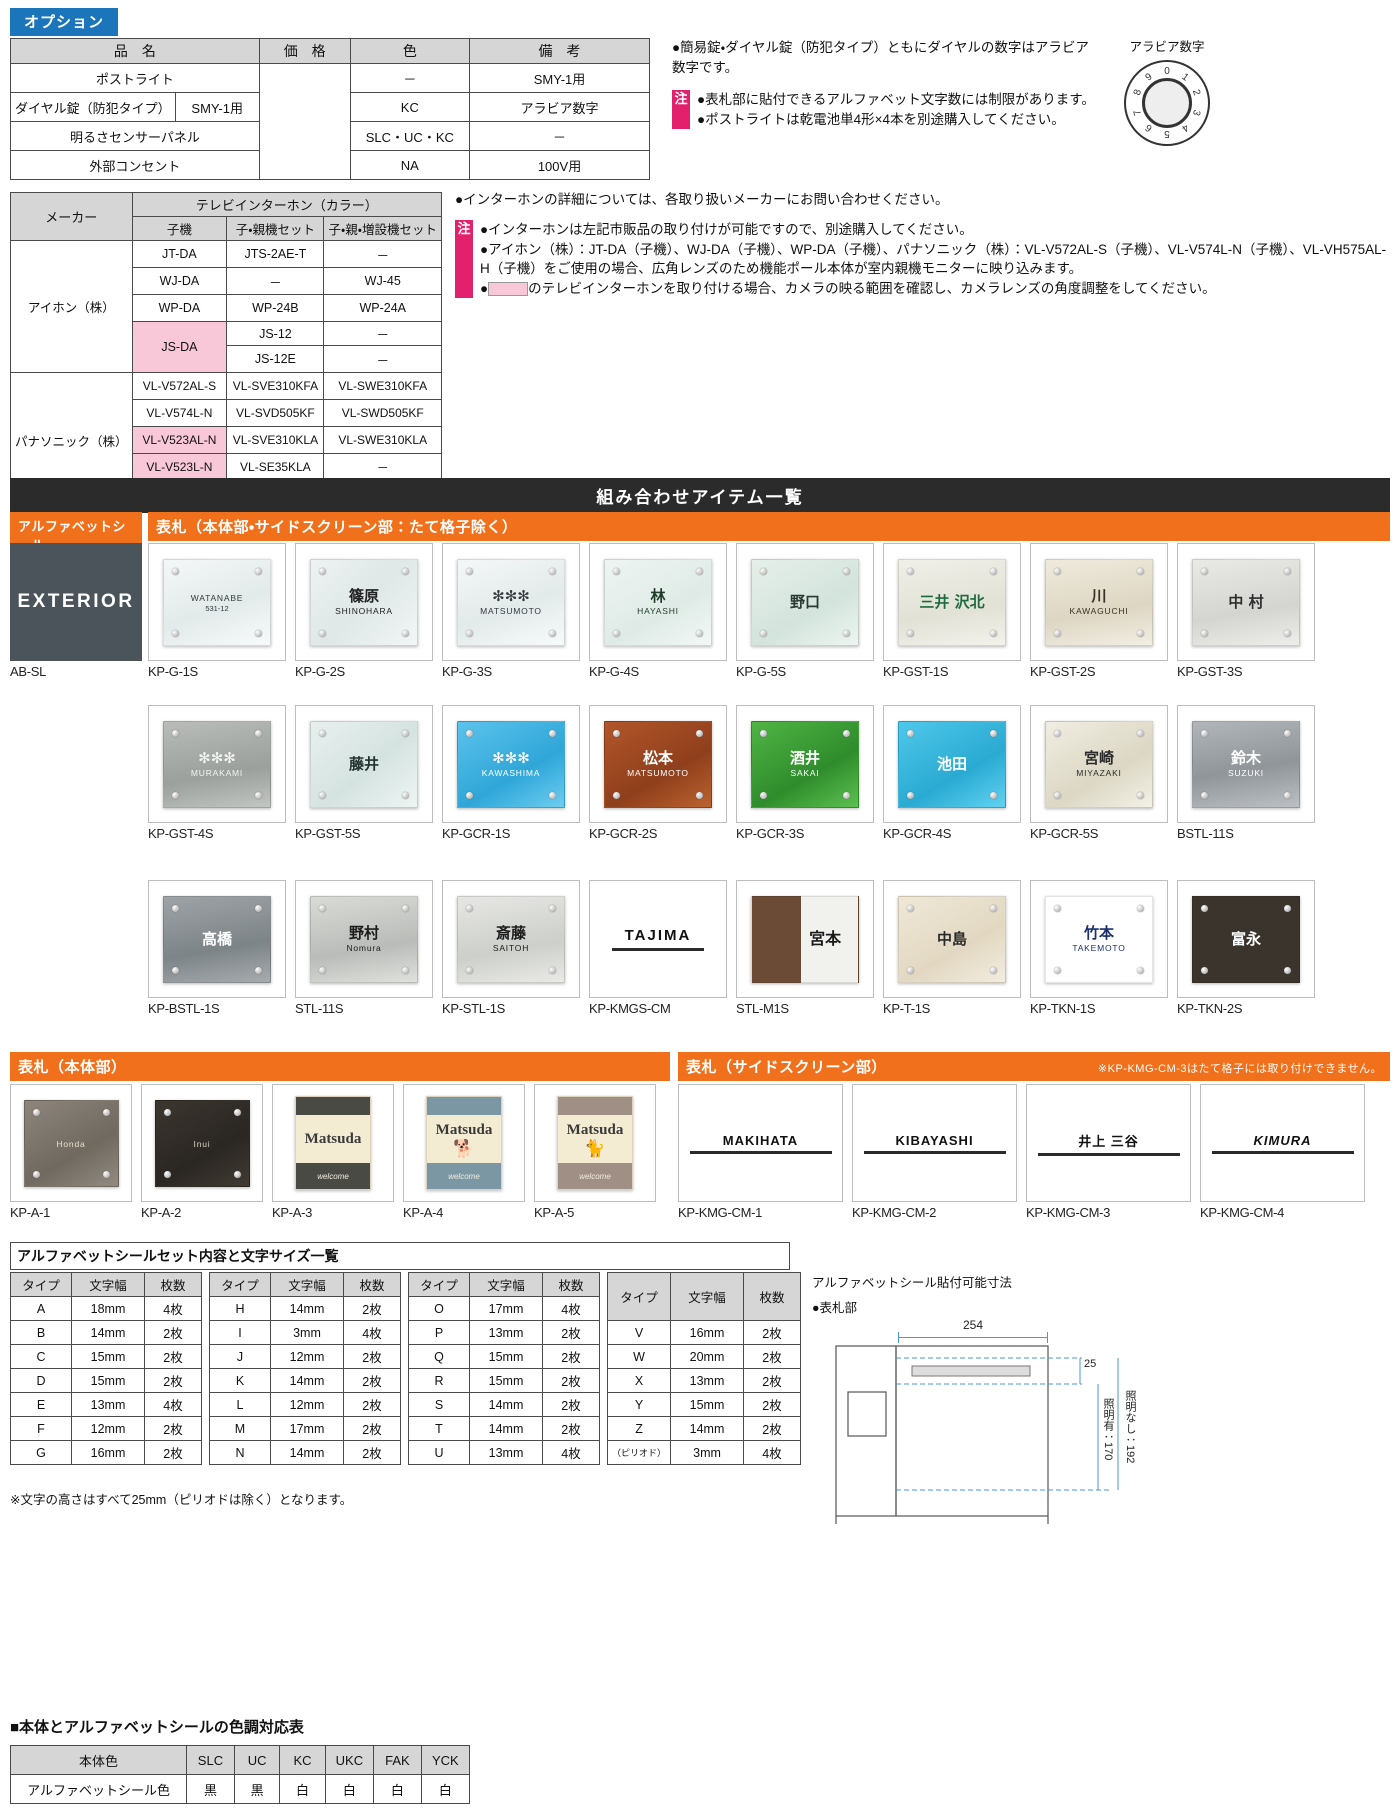 The image size is (1400, 1818). Describe the element at coordinates (1282, 1152) in the screenshot. I see `plate-tile: KIMURA KP-KMG-CM-4` at that location.